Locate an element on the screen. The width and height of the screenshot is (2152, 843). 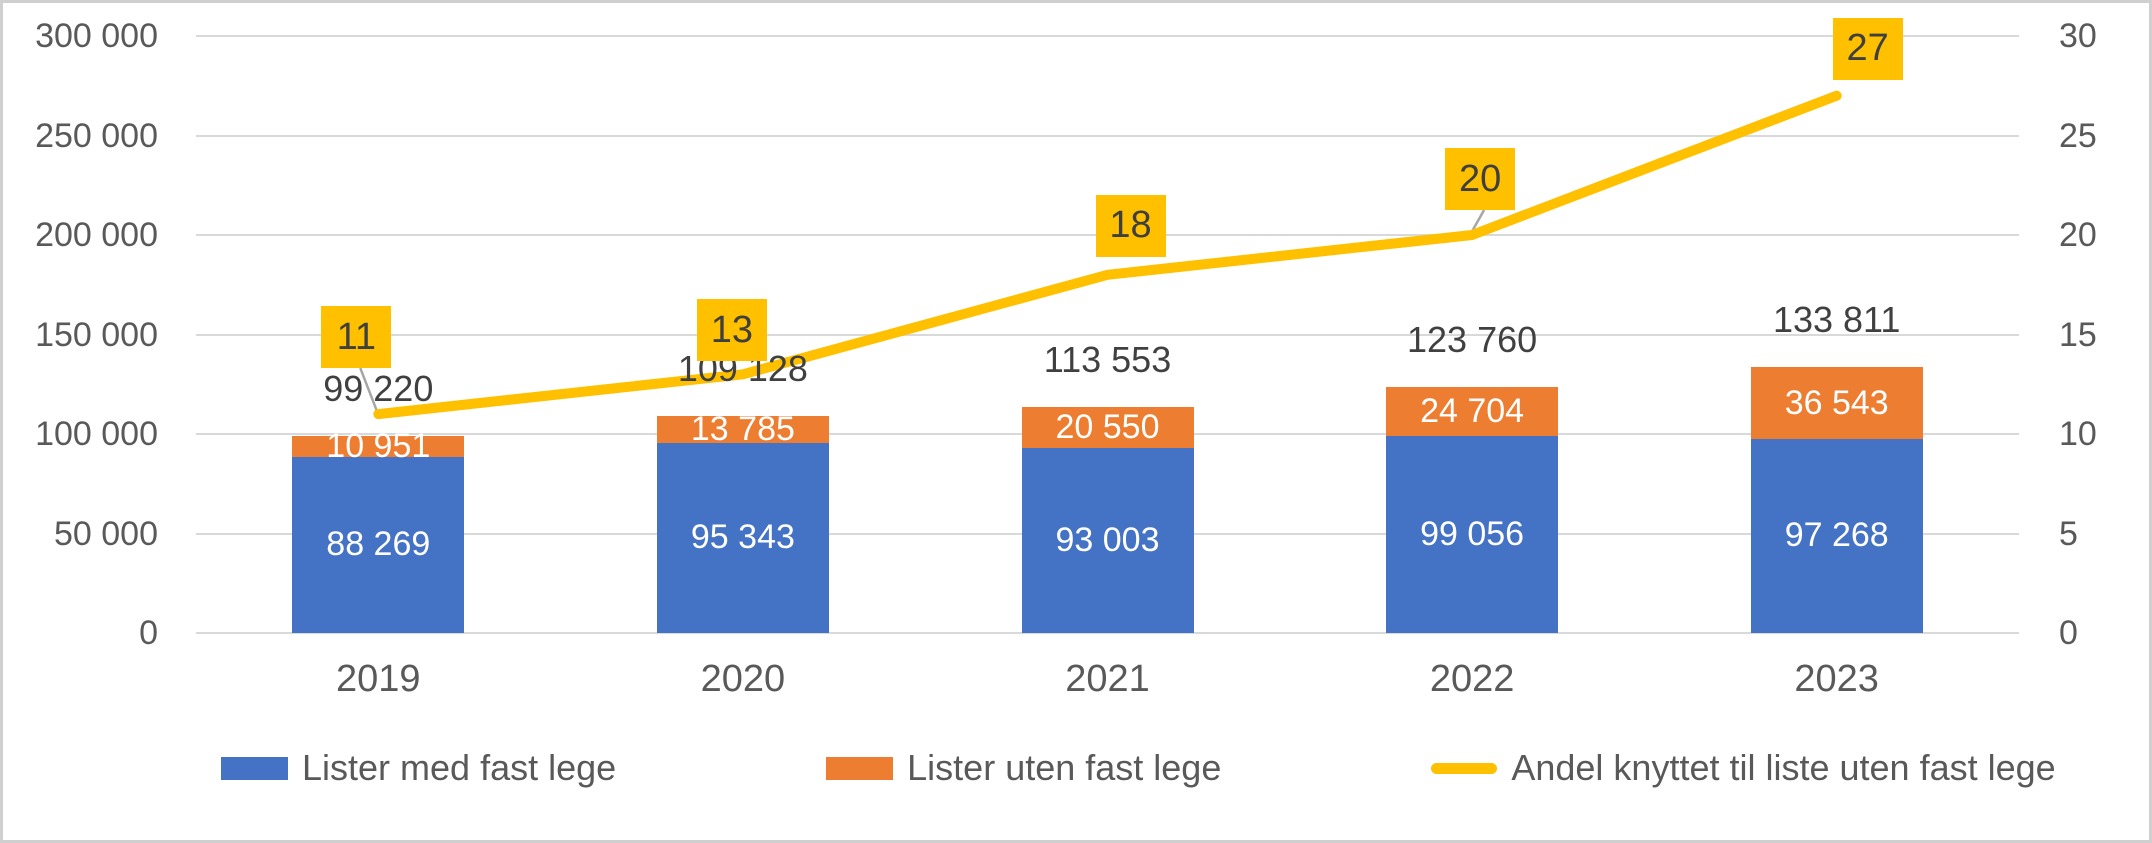
right-axis-tick-label: 0 is located at coordinates (2068, 633).